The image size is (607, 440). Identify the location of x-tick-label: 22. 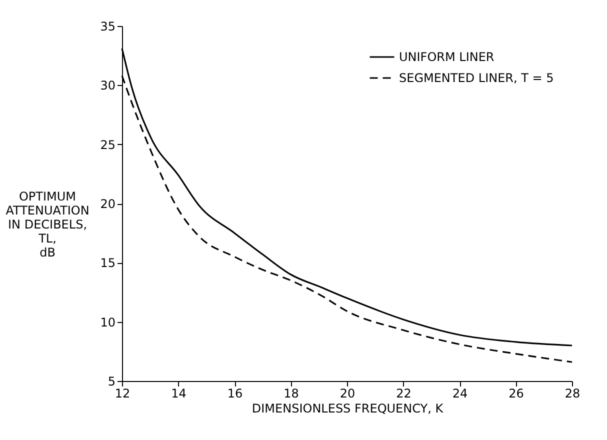
(404, 393).